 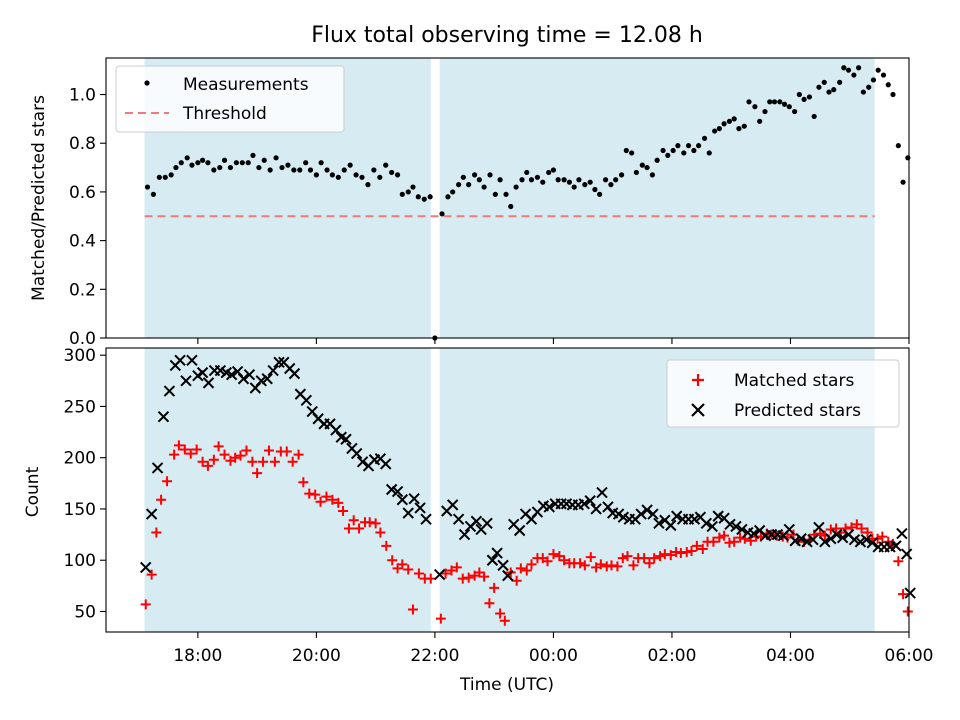 I want to click on xtick-label: 00:00, so click(x=553, y=656).